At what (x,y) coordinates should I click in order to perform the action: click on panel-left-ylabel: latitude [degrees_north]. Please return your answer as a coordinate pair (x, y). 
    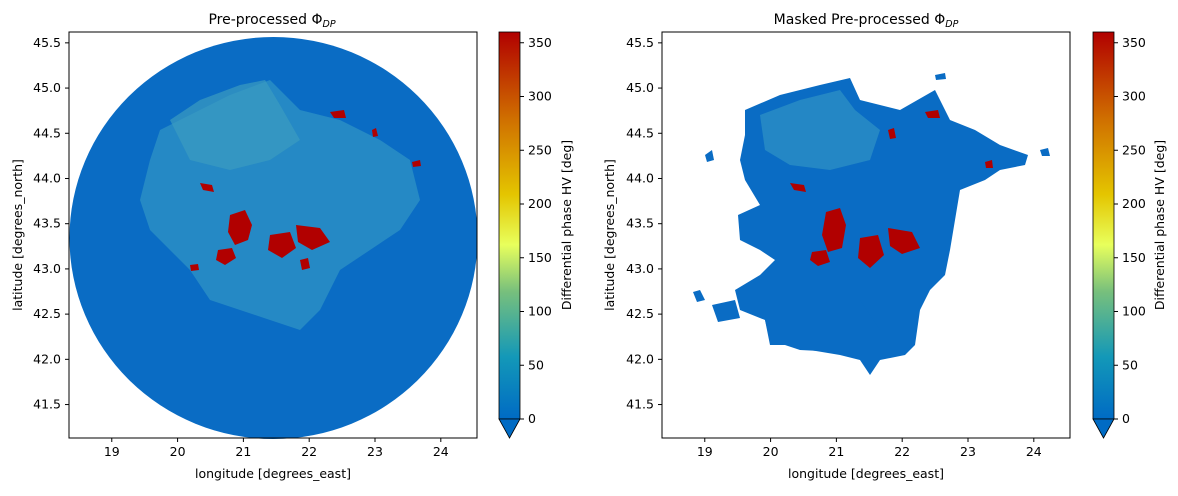
    Looking at the image, I should click on (17, 235).